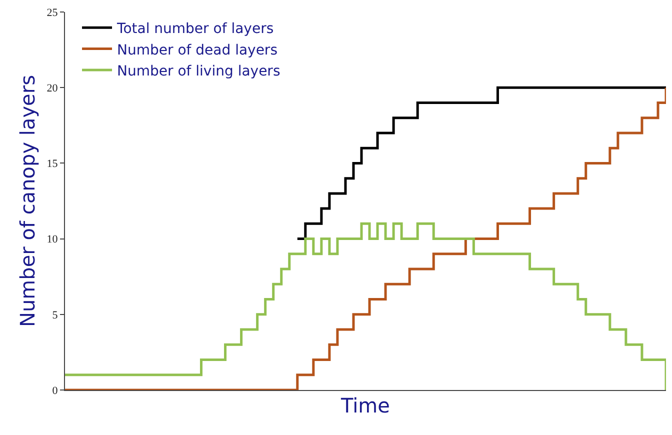 The height and width of the screenshot is (435, 672). Describe the element at coordinates (27, 201) in the screenshot. I see `y-axis-title: Number of canopy layers` at that location.